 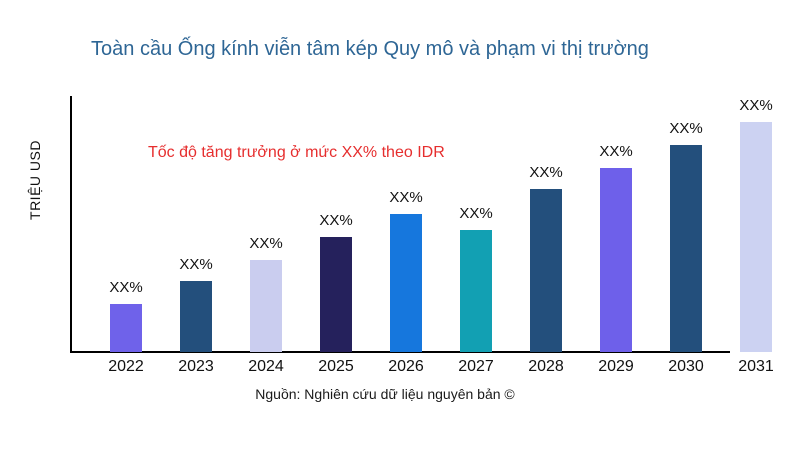 What do you see at coordinates (476, 213) in the screenshot?
I see `bar-value-label-2027: XX%` at bounding box center [476, 213].